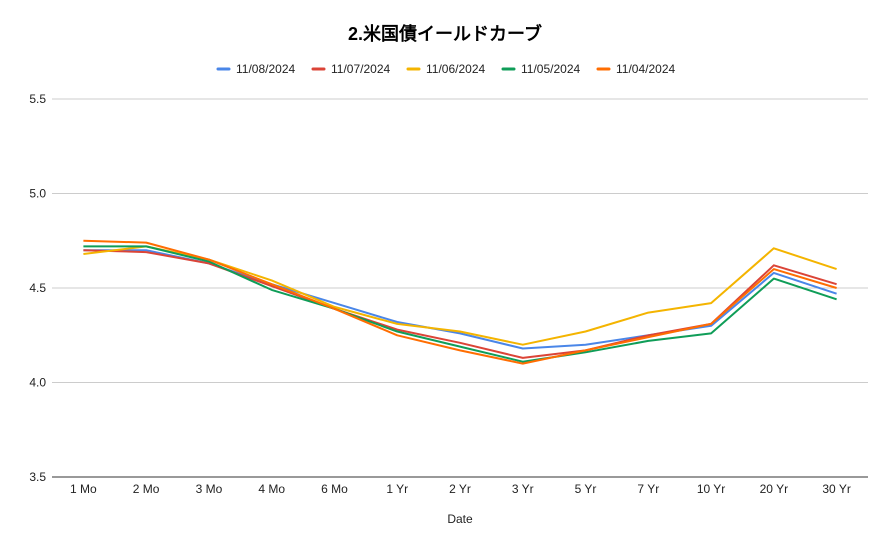 The image size is (891, 550). I want to click on legend-item: 11/07/2024, so click(350, 69).